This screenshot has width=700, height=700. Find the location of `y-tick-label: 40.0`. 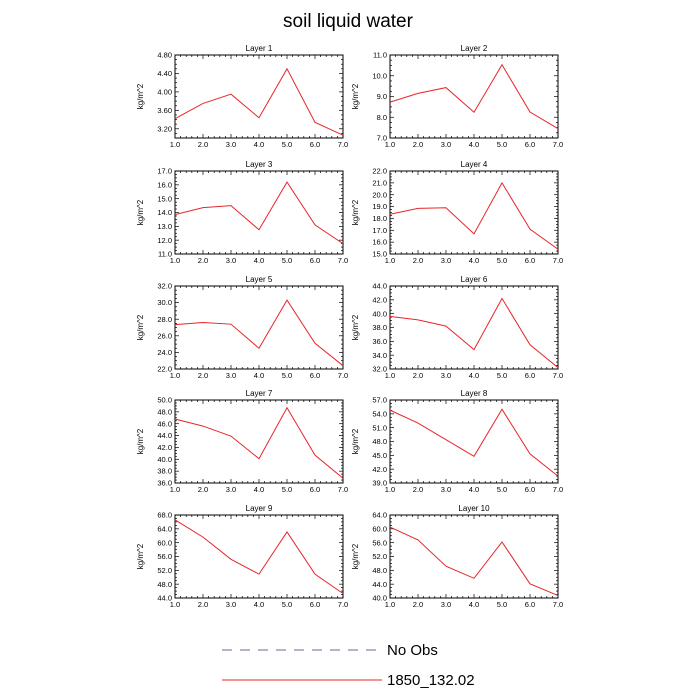

y-tick-label: 40.0 is located at coordinates (379, 313).